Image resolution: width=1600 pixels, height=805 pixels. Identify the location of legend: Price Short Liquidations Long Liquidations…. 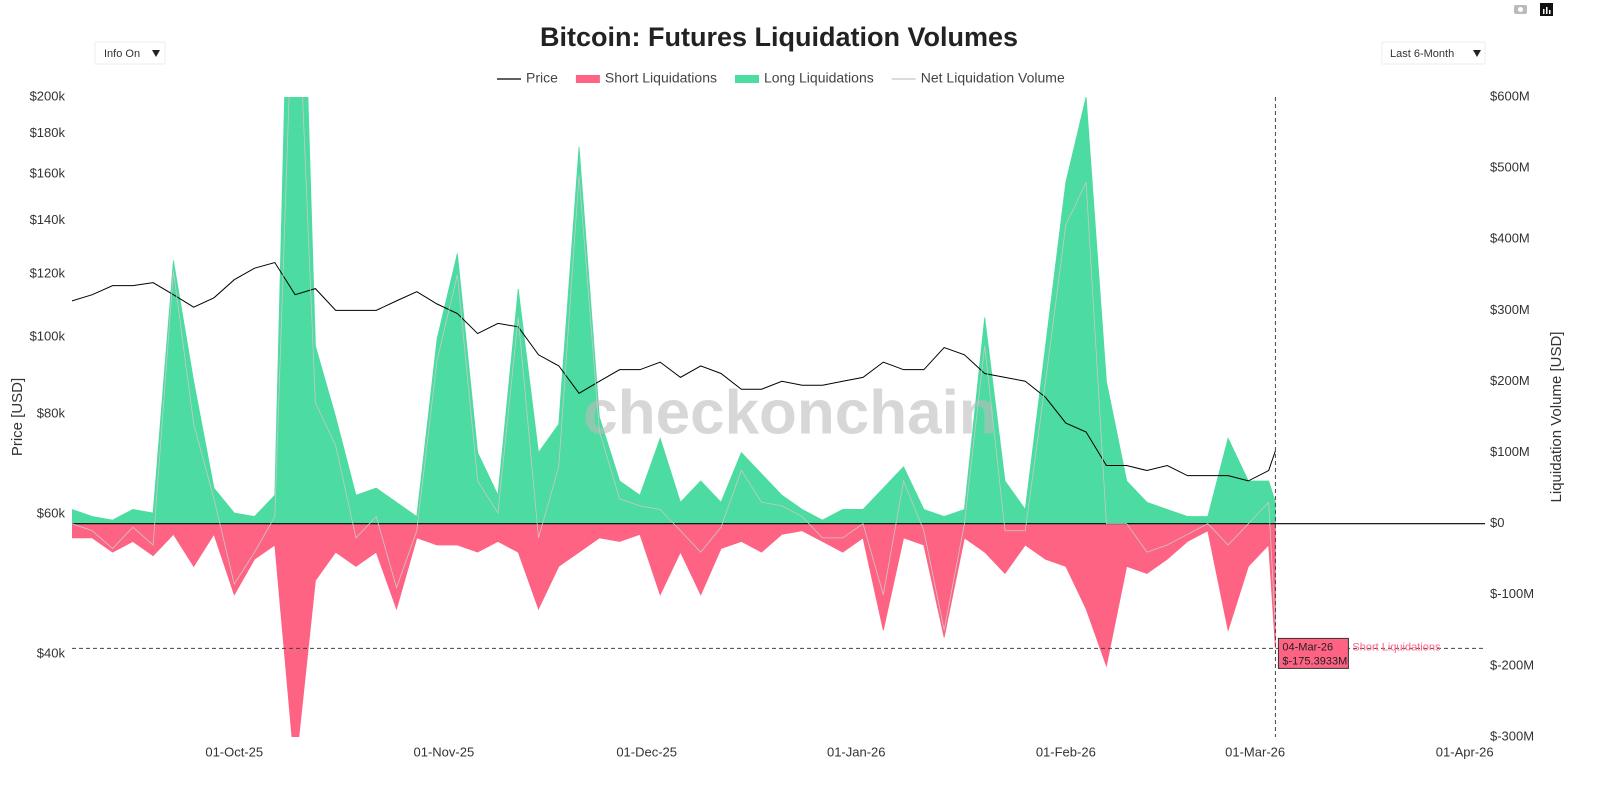
(781, 78).